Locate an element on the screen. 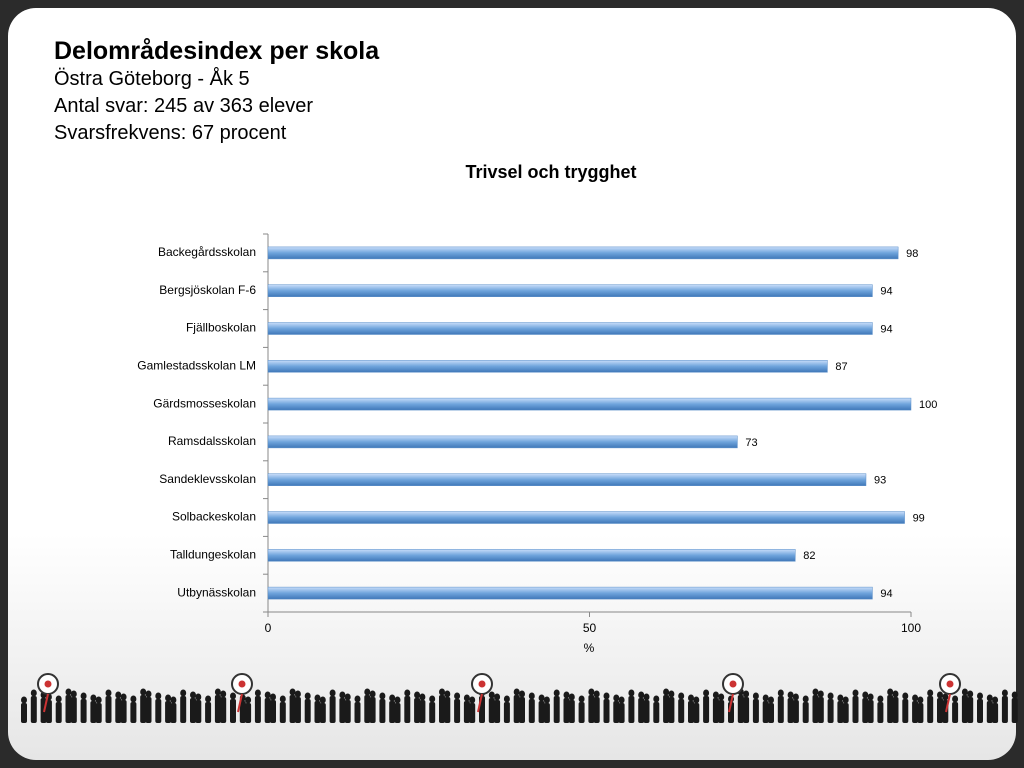 The height and width of the screenshot is (768, 1024). value-label: 94 is located at coordinates (886, 292).